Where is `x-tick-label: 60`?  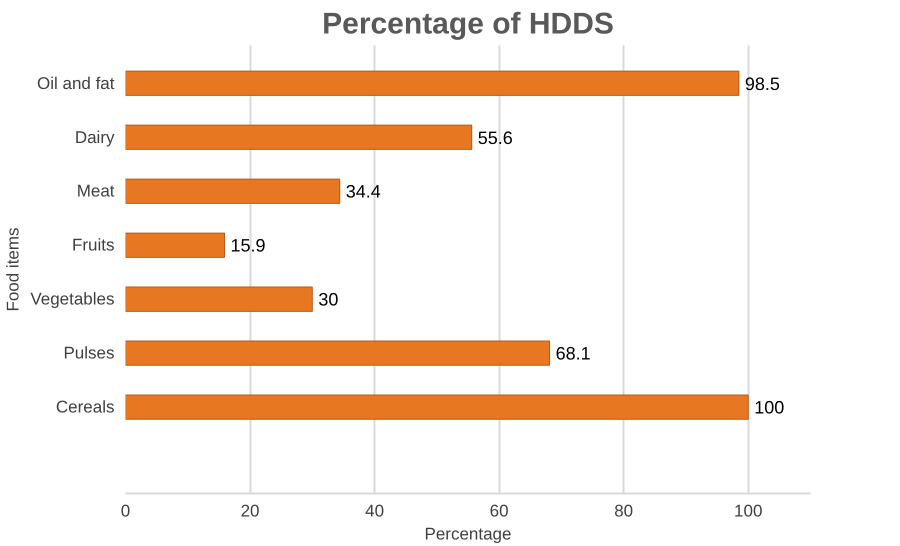 x-tick-label: 60 is located at coordinates (499, 511).